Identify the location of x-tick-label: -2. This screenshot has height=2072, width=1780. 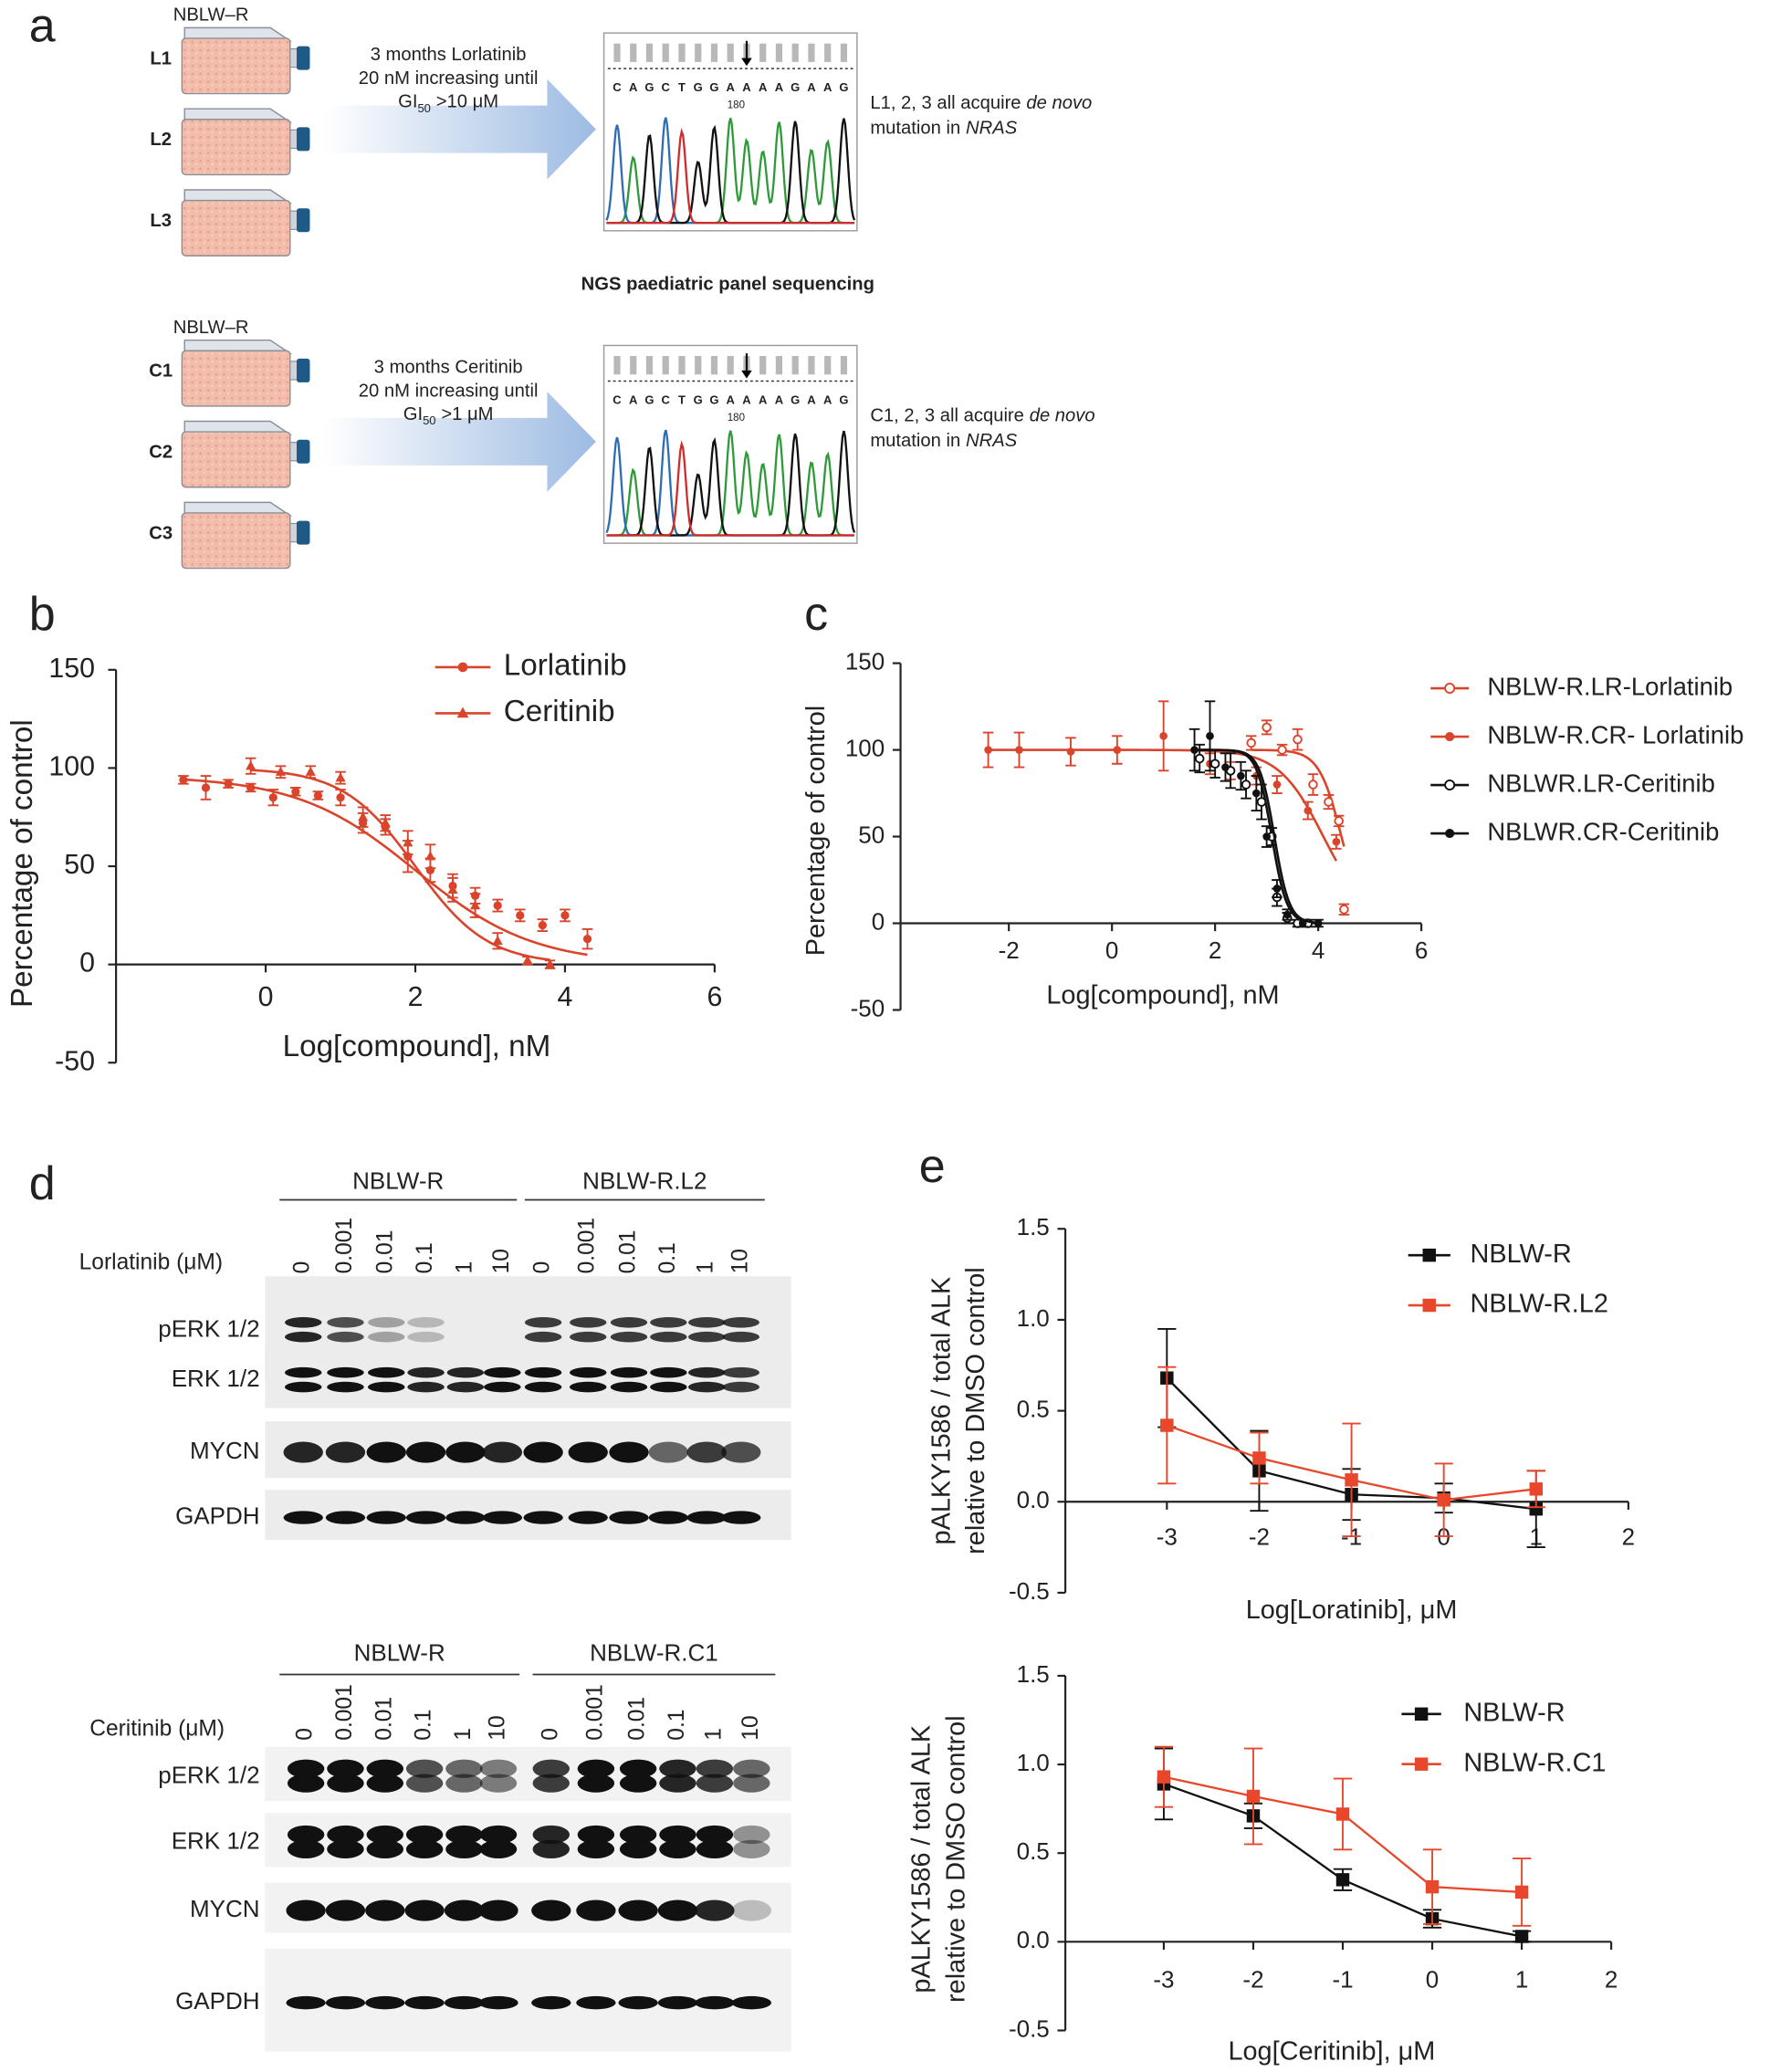
(1259, 1537).